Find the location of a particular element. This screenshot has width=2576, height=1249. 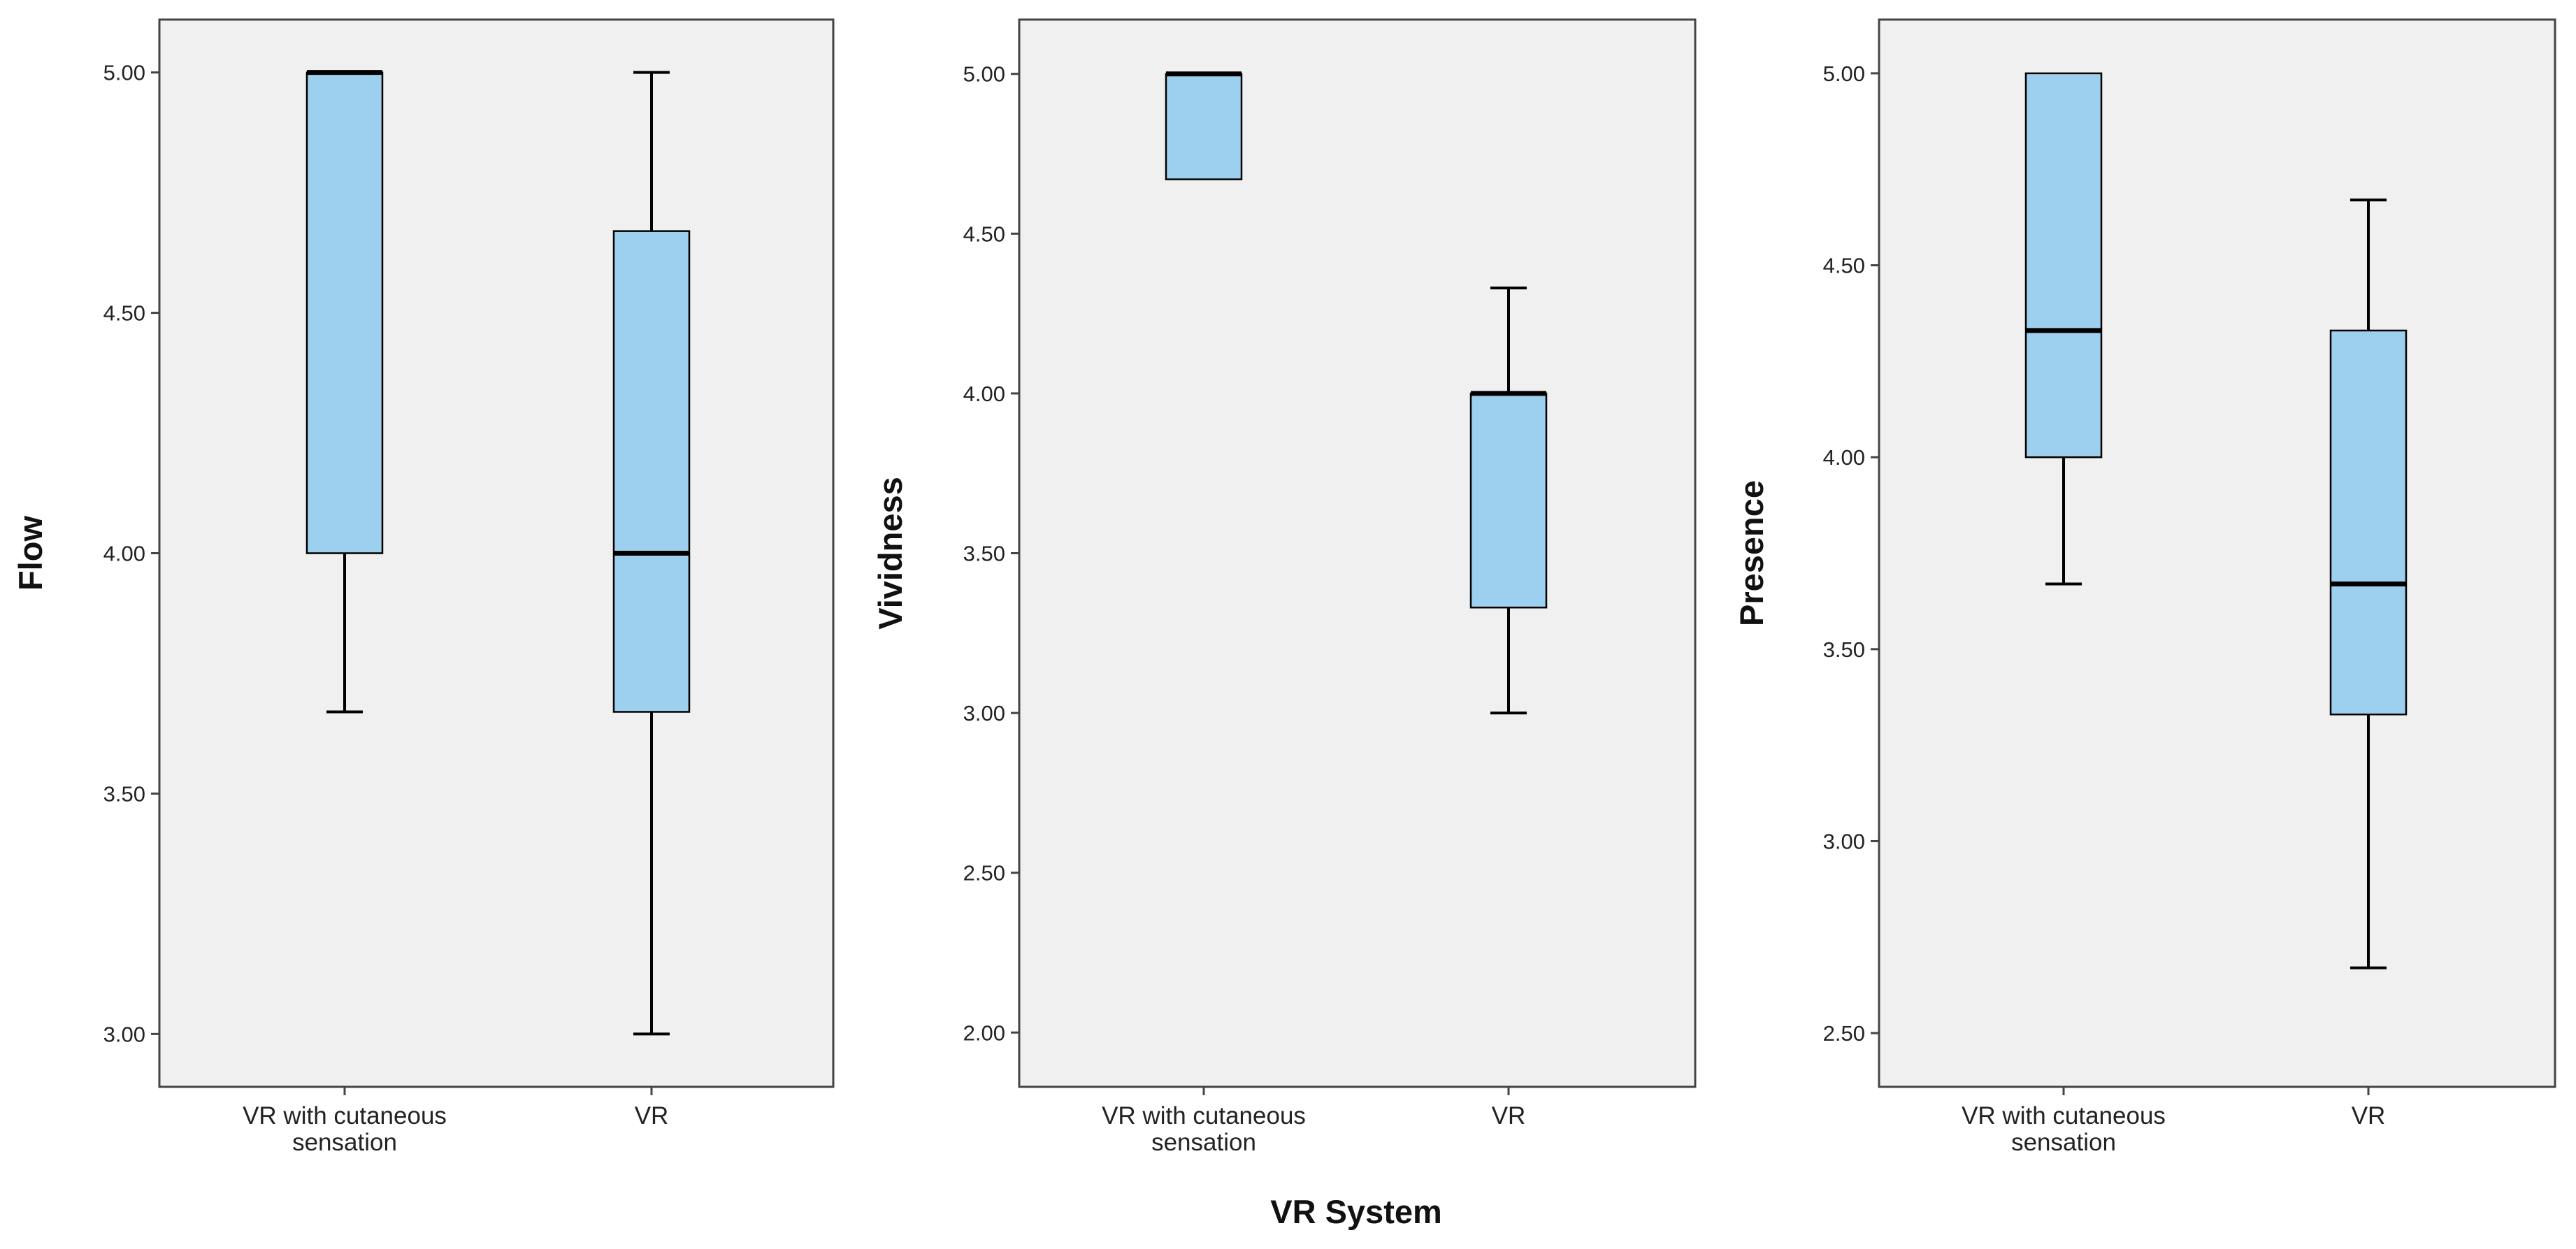

y-axis-title: Flow is located at coordinates (30, 553).